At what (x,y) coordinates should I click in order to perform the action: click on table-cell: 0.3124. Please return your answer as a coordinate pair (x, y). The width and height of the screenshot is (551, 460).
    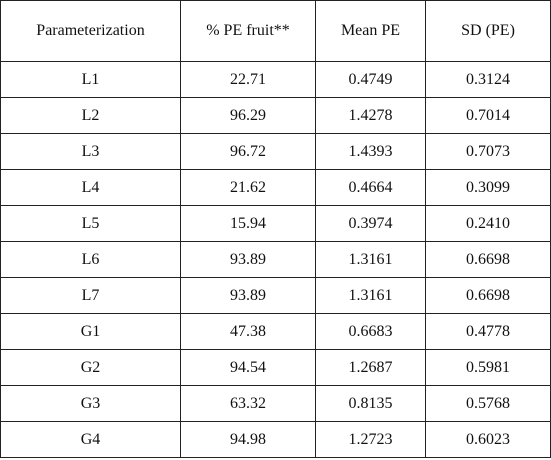
    Looking at the image, I should click on (488, 79).